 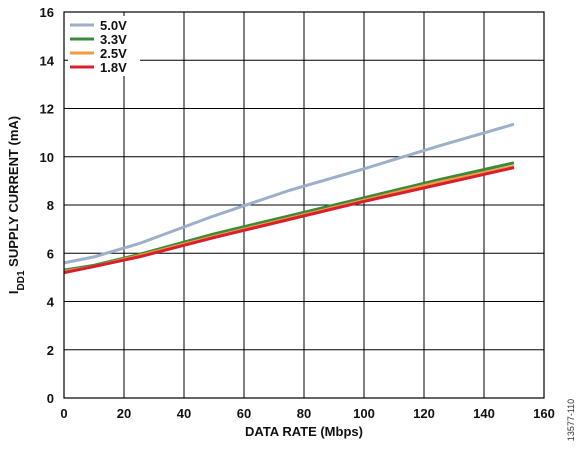 I want to click on figure-id: 13577-110, so click(x=571, y=420).